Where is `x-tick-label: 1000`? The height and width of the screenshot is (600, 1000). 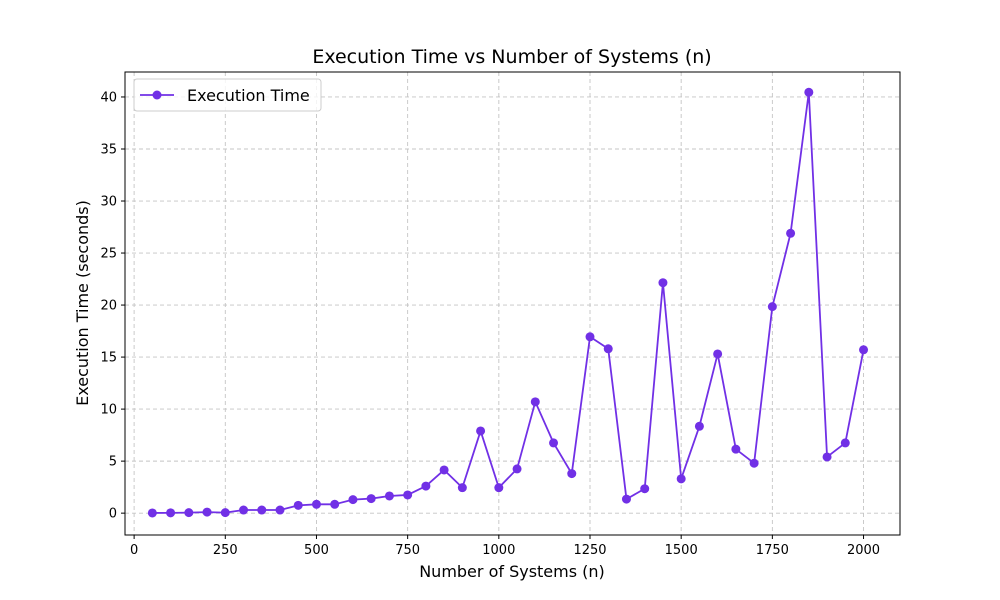
x-tick-label: 1000 is located at coordinates (498, 550).